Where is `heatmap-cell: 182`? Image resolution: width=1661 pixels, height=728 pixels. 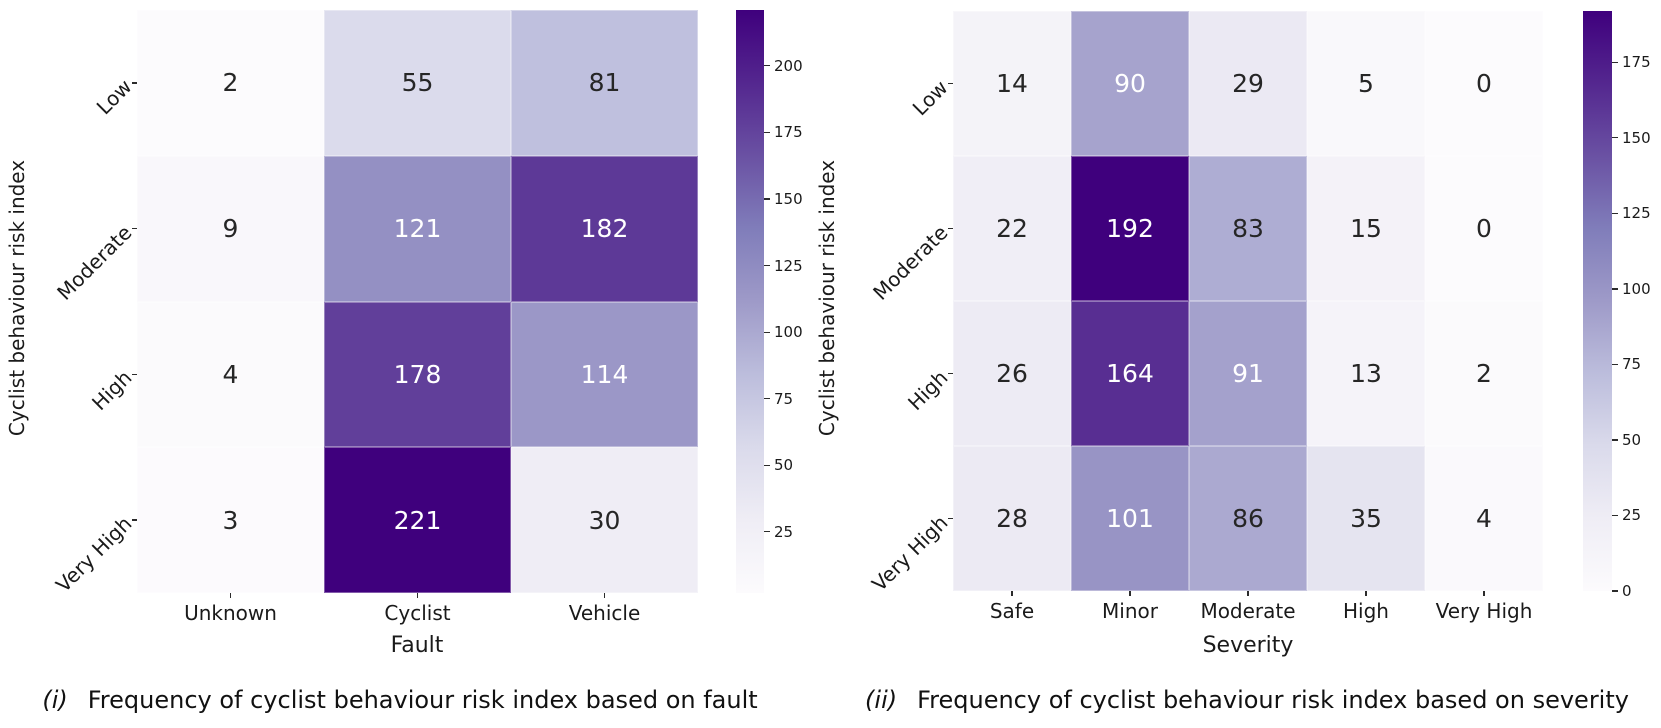
heatmap-cell: 182 is located at coordinates (604, 228).